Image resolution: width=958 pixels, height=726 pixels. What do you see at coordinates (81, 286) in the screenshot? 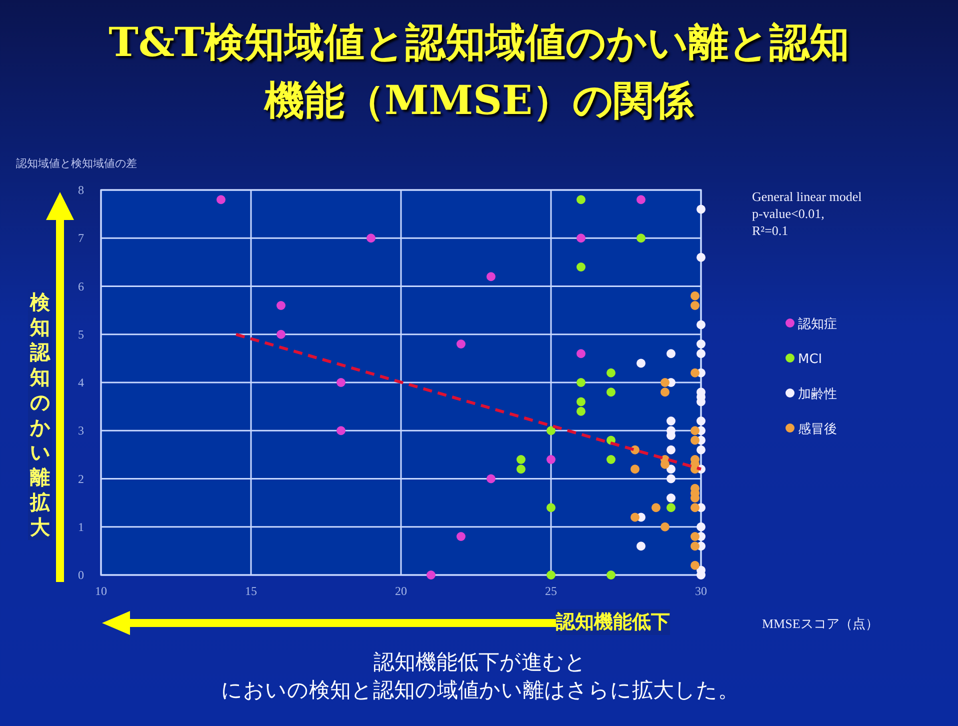
I see `y-tick-label: 6` at bounding box center [81, 286].